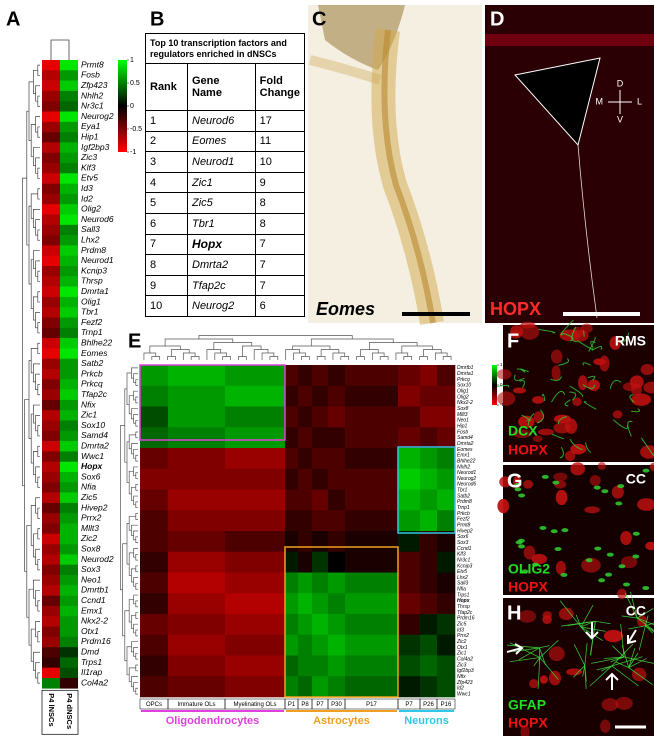 This screenshot has width=654, height=736. I want to click on gene-label: Zic2, so click(461, 642).